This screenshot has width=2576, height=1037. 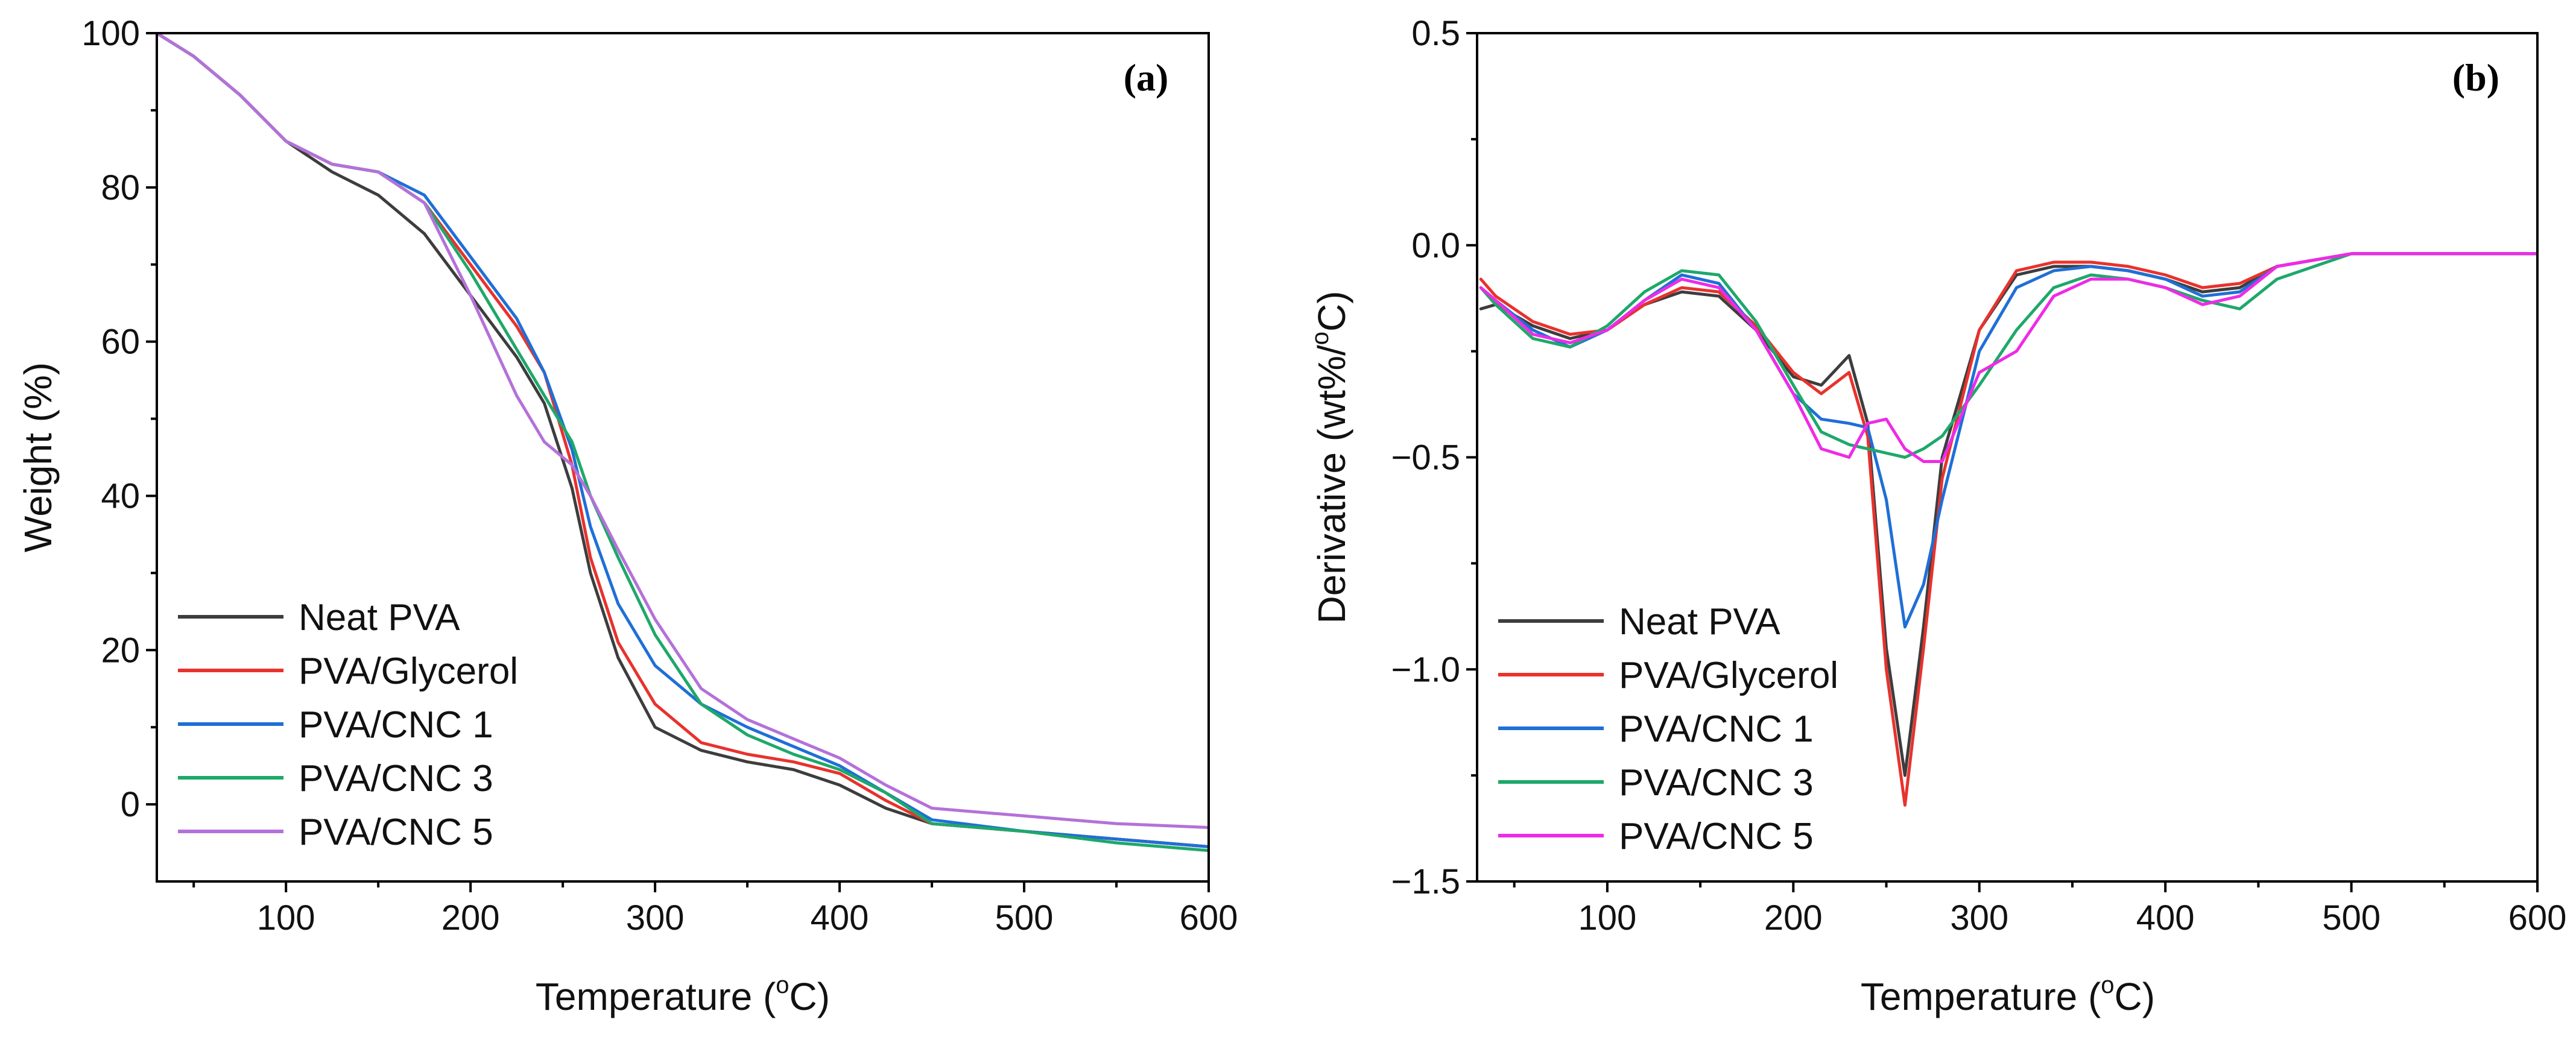 I want to click on y-tick-label: −1.0, so click(x=1426, y=669).